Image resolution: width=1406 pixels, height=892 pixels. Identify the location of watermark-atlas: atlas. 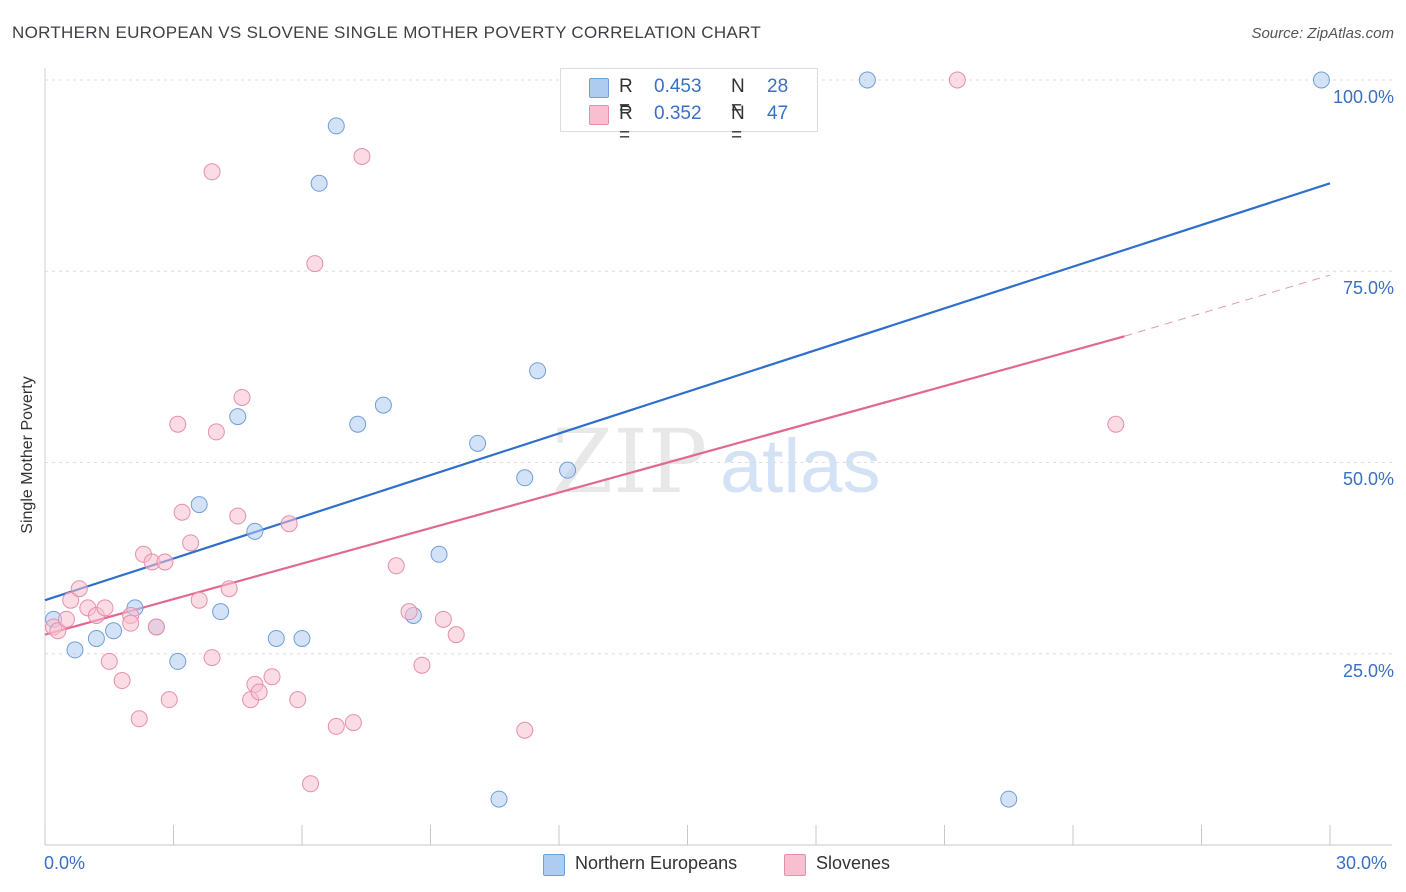
(800, 466).